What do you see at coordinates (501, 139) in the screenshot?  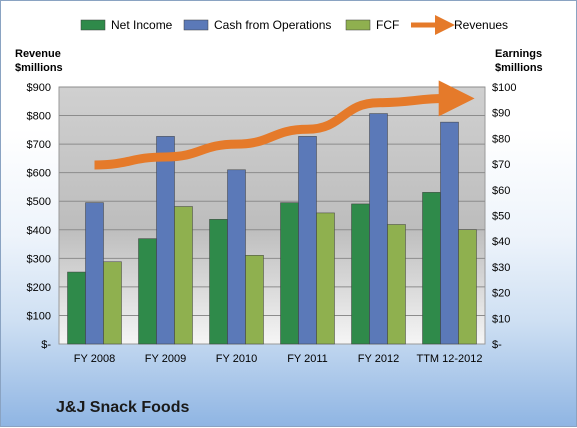 I see `right-tick-label: $80` at bounding box center [501, 139].